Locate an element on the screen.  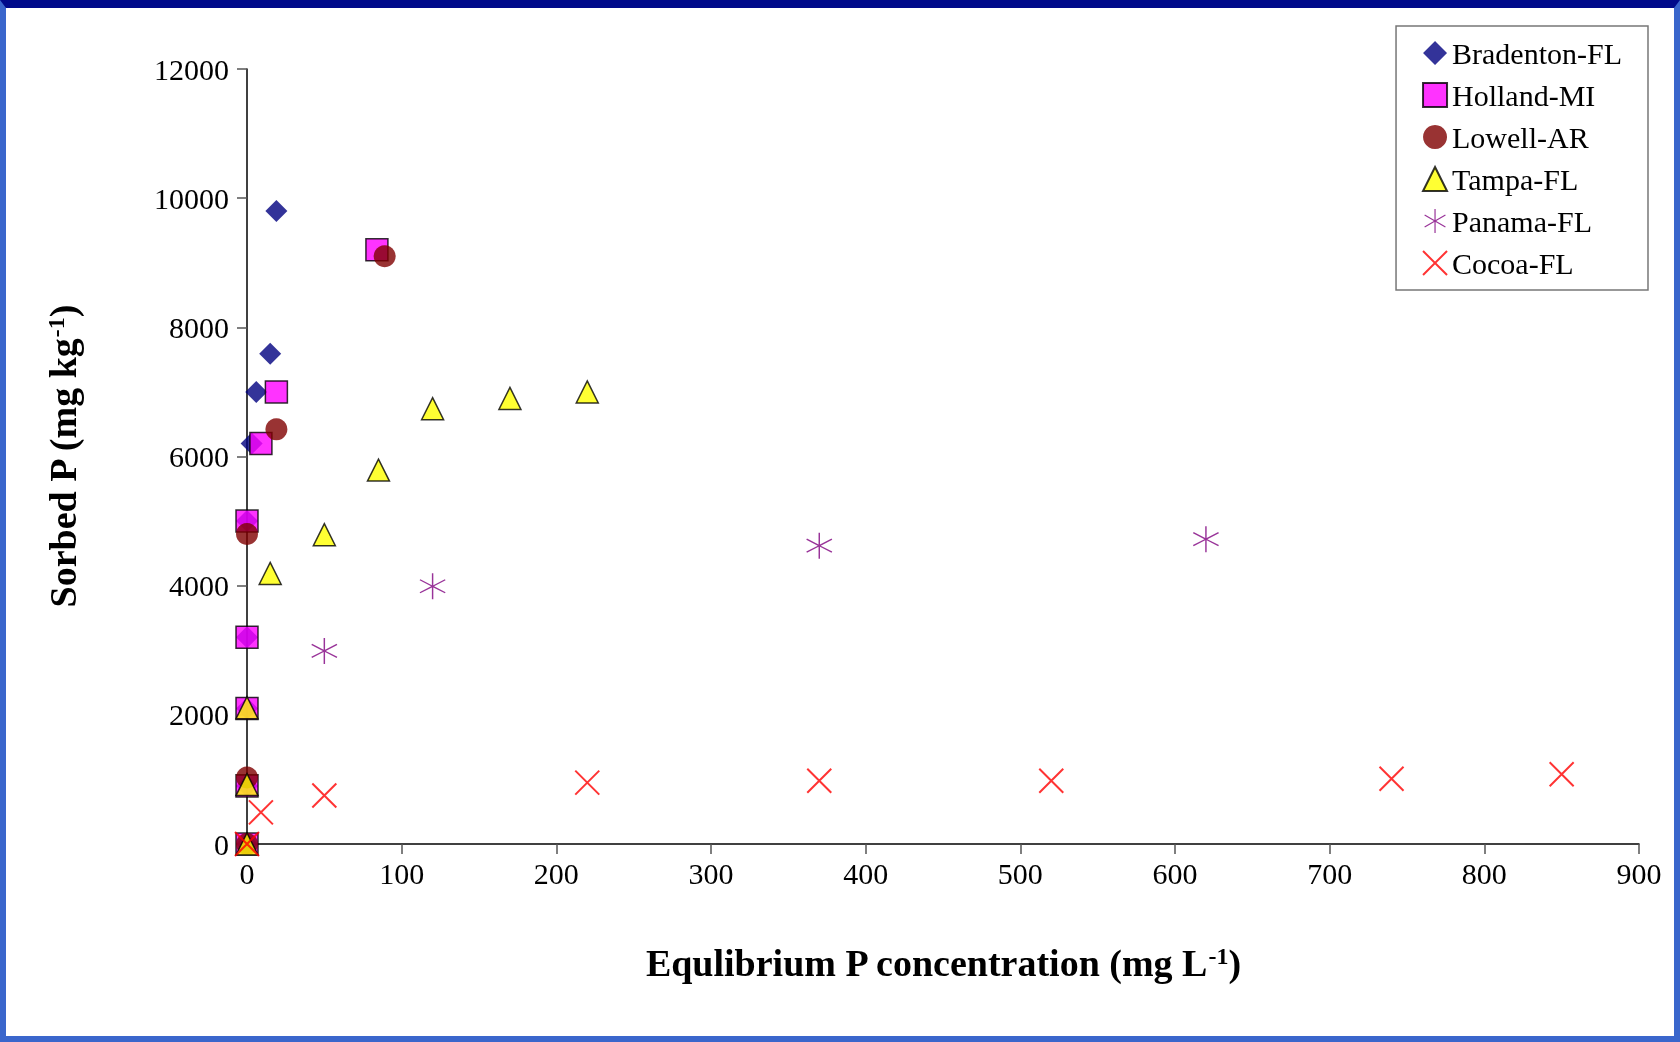
x-tick-label: 700 is located at coordinates (1330, 873).